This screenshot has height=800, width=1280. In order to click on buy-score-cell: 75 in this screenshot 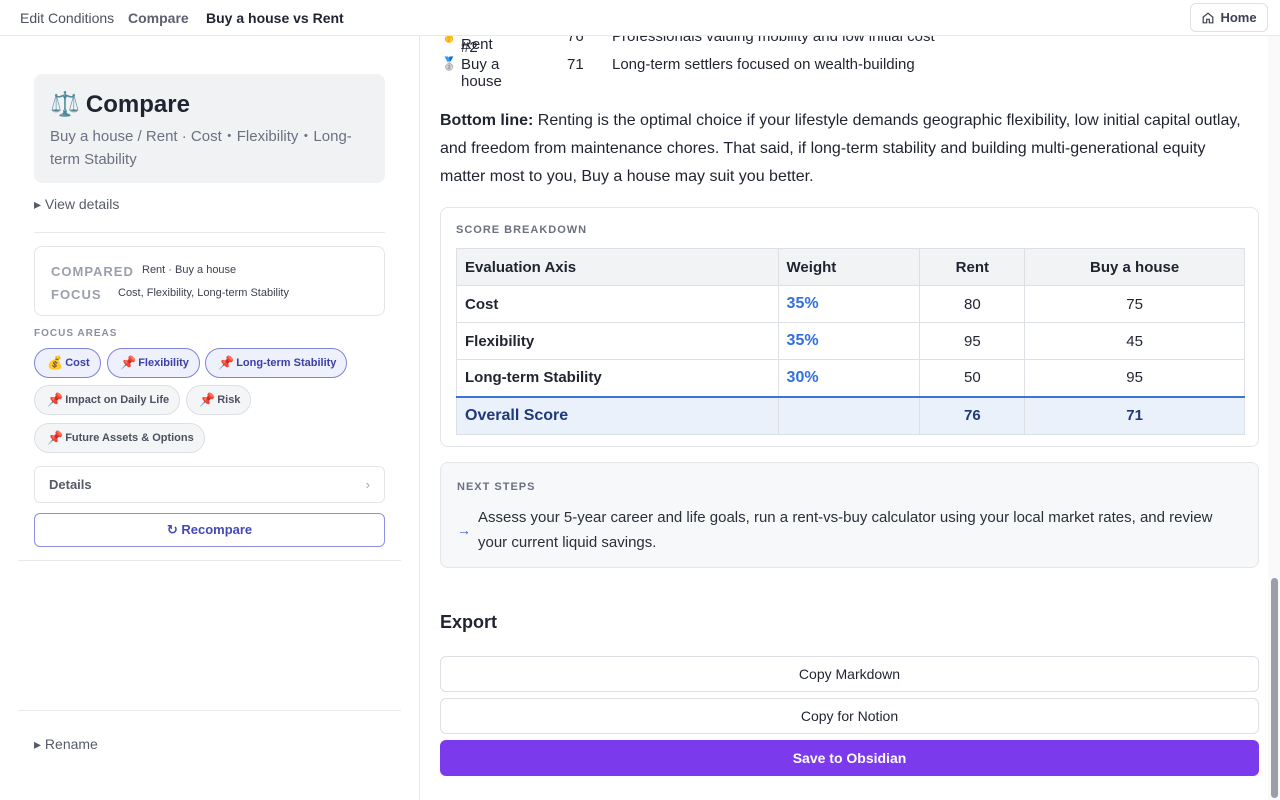, I will do `click(1134, 304)`.